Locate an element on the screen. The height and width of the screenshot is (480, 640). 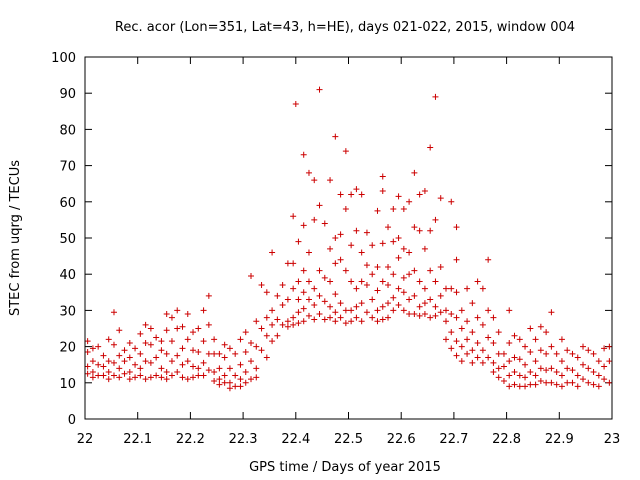
y-tick-label: 20 is located at coordinates (67, 348).